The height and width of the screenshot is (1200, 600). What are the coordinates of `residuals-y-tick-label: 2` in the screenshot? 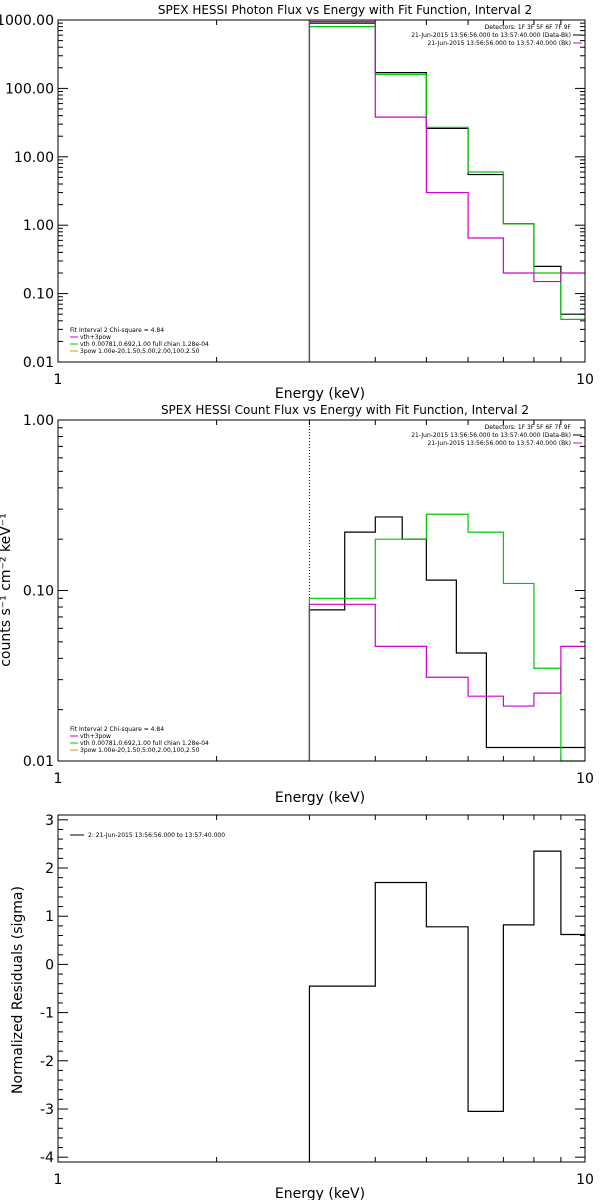 It's located at (49, 869).